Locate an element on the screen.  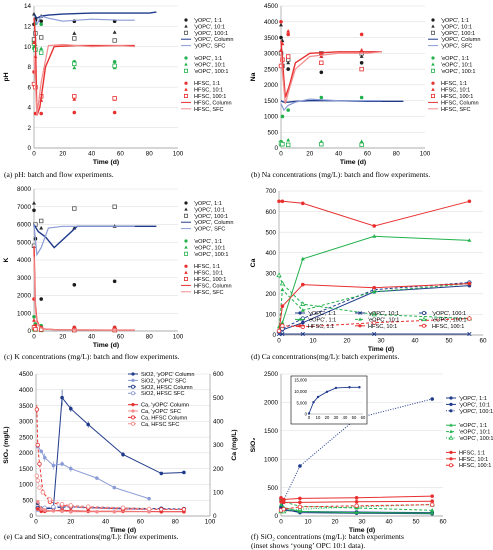
y-tick-label: 2000 is located at coordinates (24, 296).